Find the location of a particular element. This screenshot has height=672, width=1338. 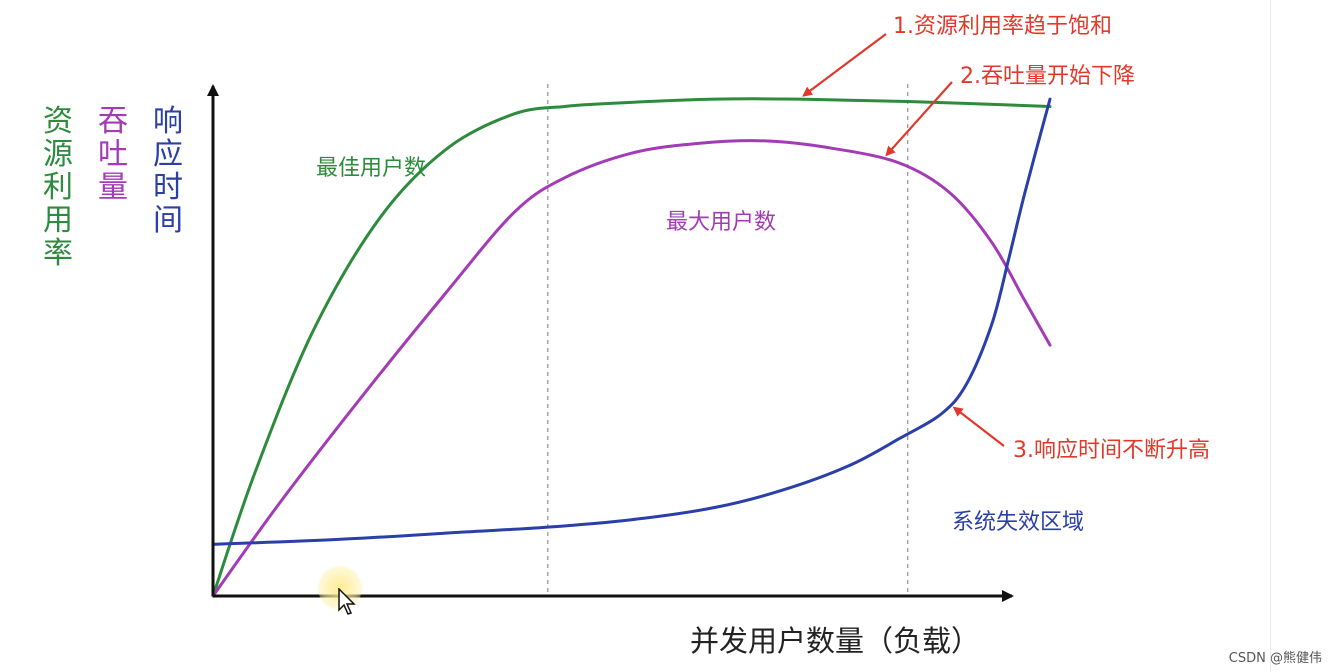

y-label-resource: 资源利用率 is located at coordinates (58, 187).